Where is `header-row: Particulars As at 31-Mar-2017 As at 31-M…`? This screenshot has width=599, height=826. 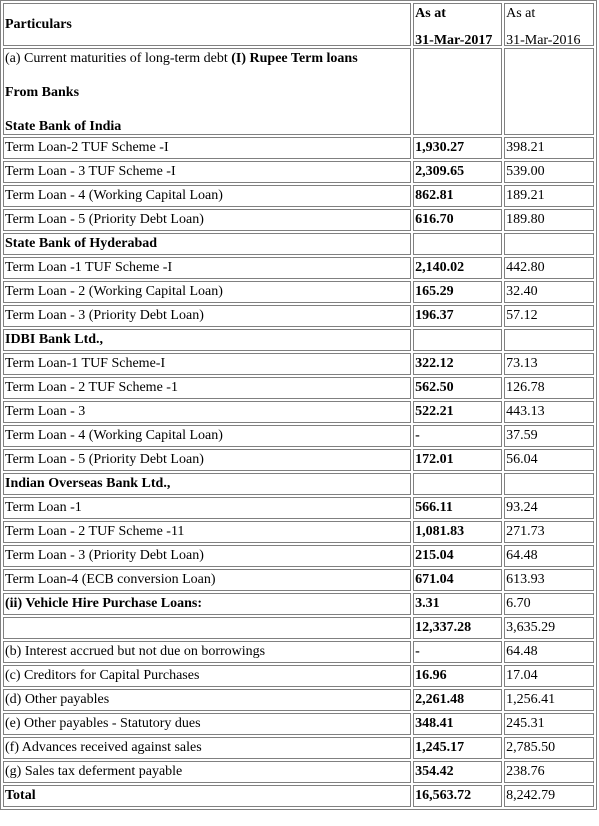
header-row: Particulars As at 31-Mar-2017 As at 31-M… is located at coordinates (298, 24).